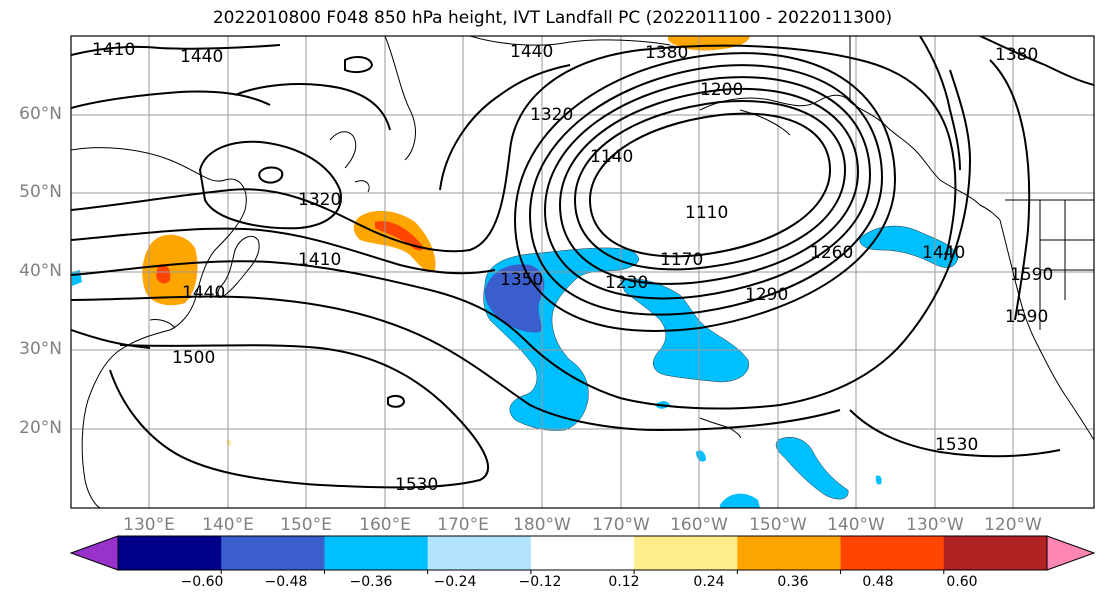 The image size is (1105, 601). I want to click on colorbar-tick-label: −0.24, so click(455, 582).